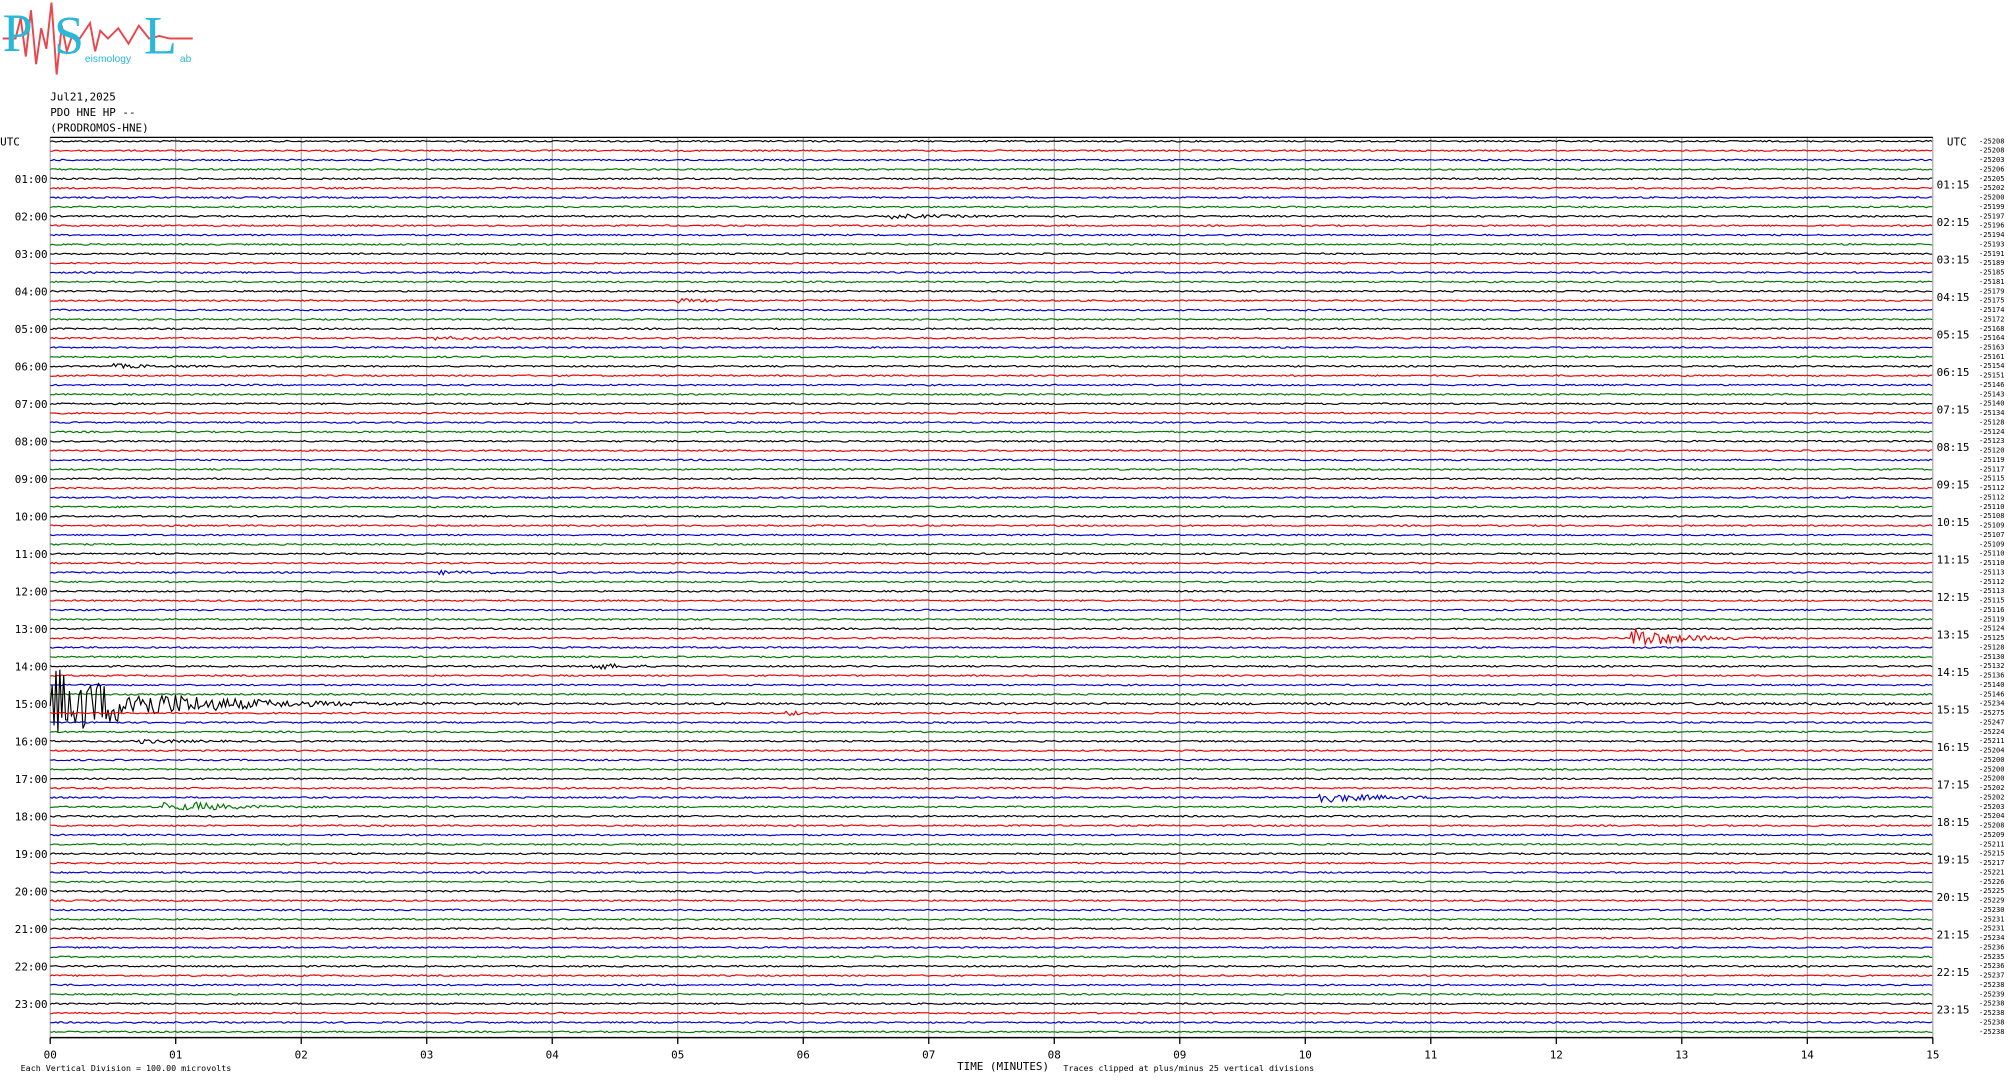  What do you see at coordinates (1556, 1055) in the screenshot?
I see `x-tick-label: 12` at bounding box center [1556, 1055].